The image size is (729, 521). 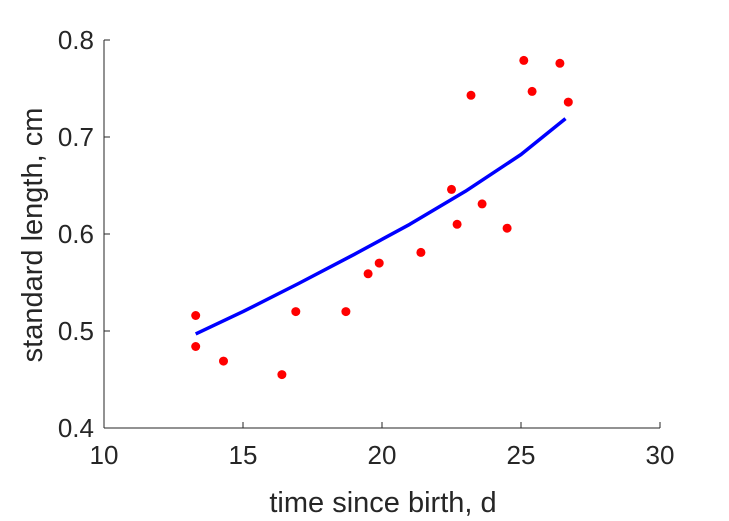 I want to click on y-axis-label: standard length, cm, so click(x=33, y=235).